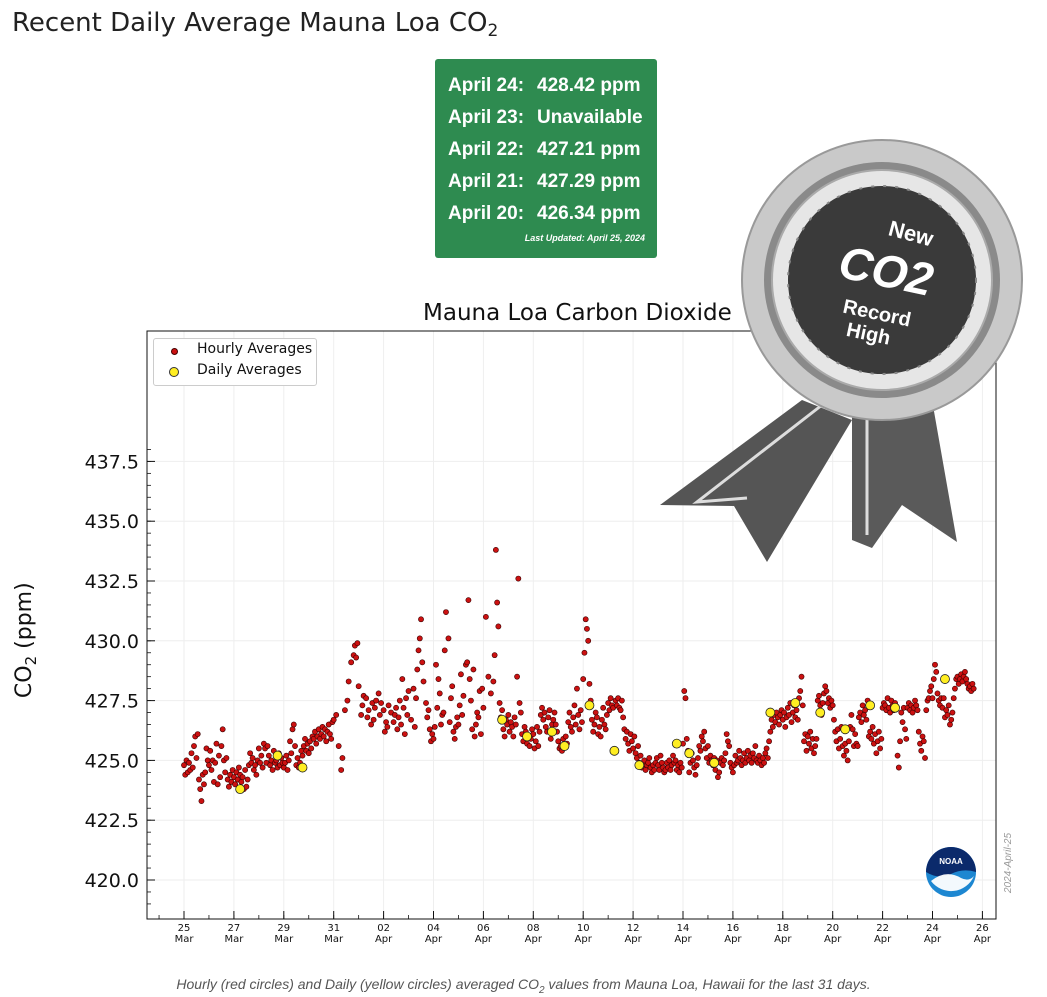 The image size is (1047, 997). What do you see at coordinates (1008, 862) in the screenshot?
I see `date-stamp: 2024-April-25` at bounding box center [1008, 862].